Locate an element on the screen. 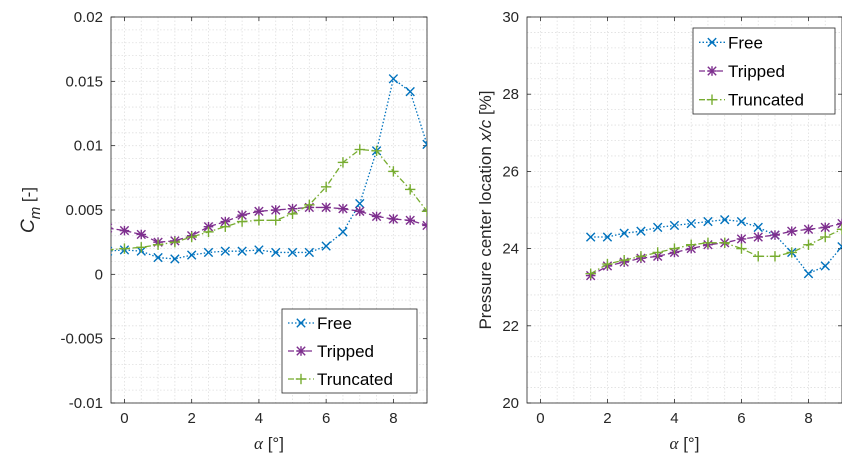 Image resolution: width=842 pixels, height=463 pixels. y-axis-label: Cm [-] is located at coordinates (31, 210).